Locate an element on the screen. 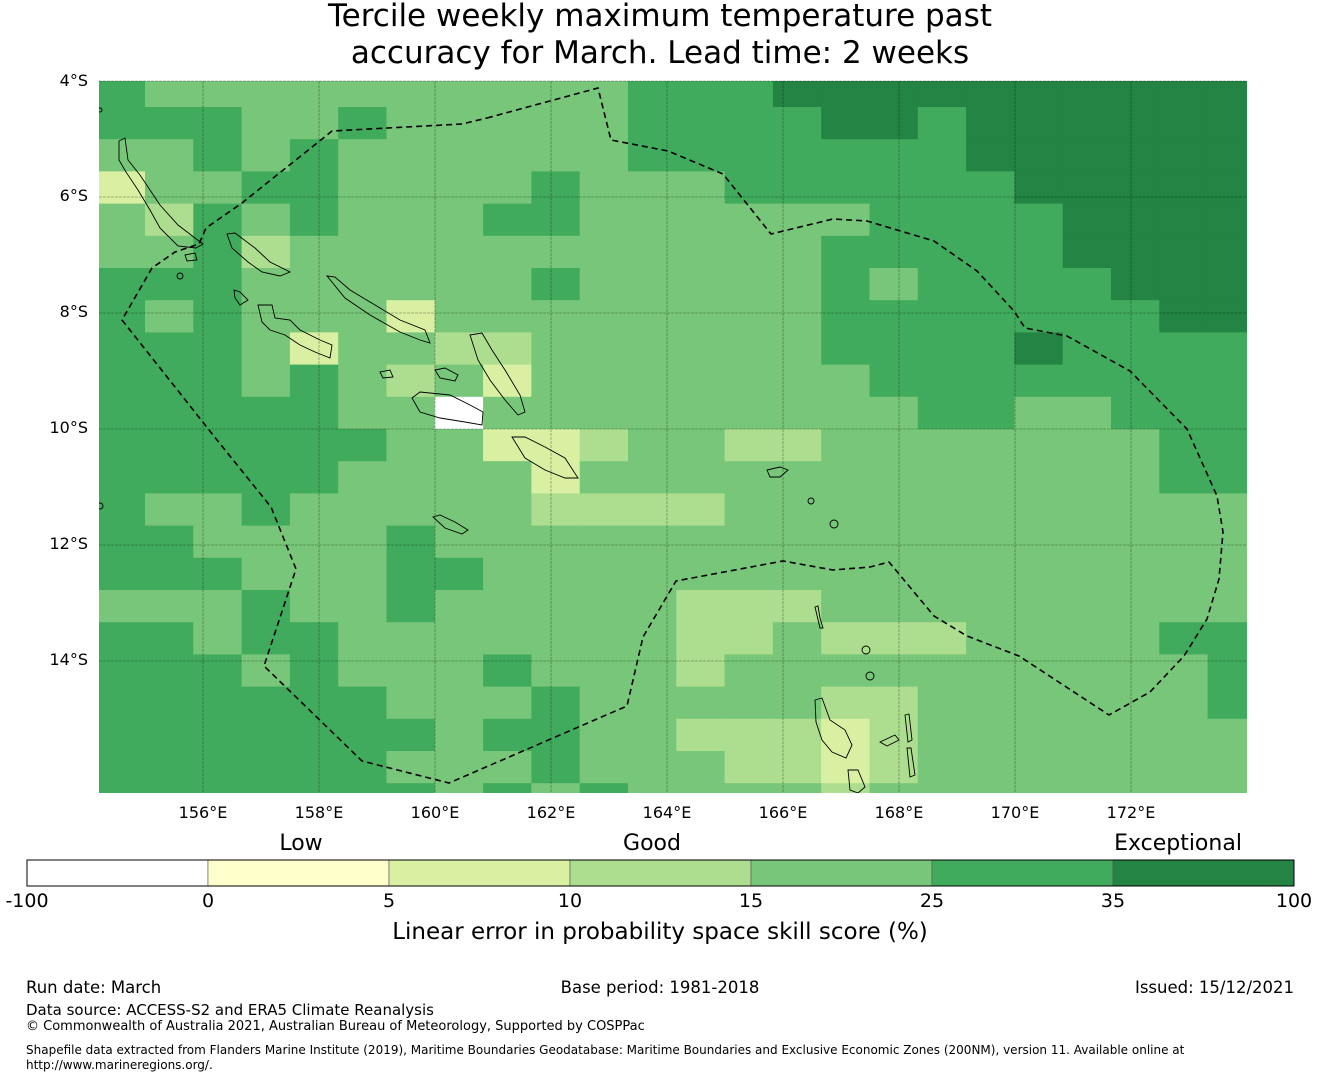  lat-label: 6°S is located at coordinates (73, 195).